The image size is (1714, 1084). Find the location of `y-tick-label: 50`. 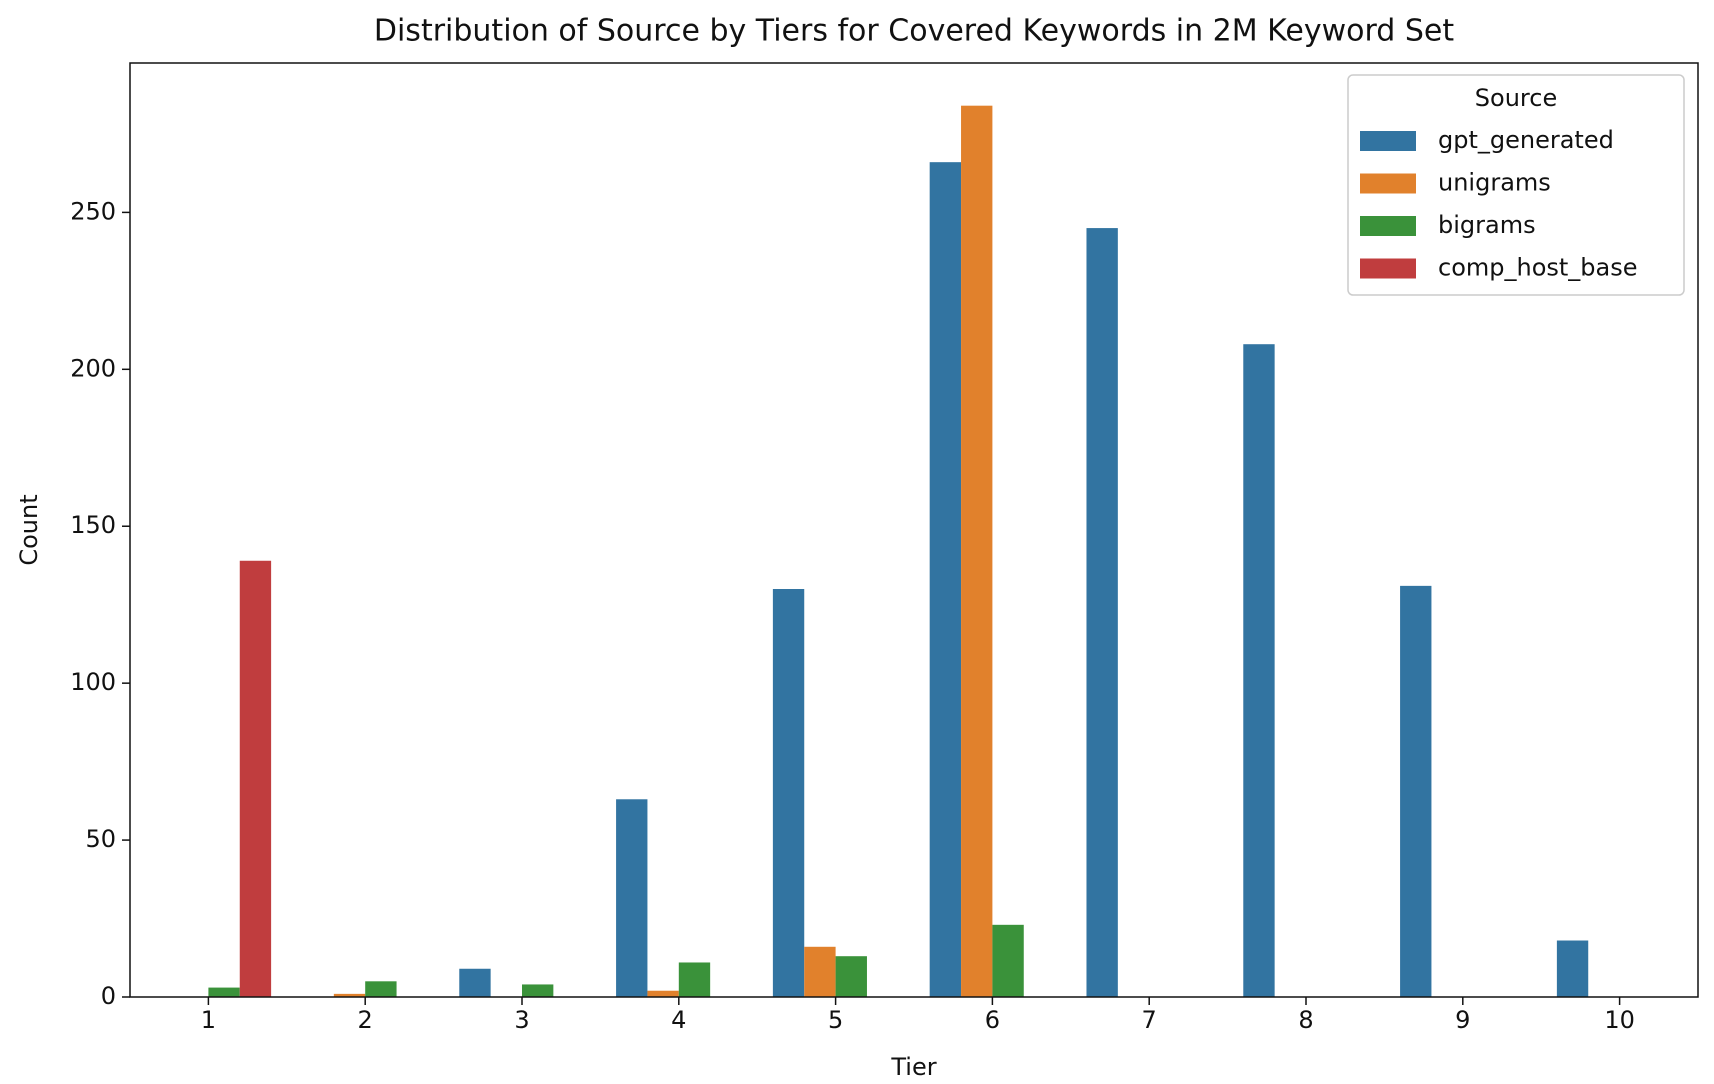

y-tick-label: 50 is located at coordinates (100, 839).